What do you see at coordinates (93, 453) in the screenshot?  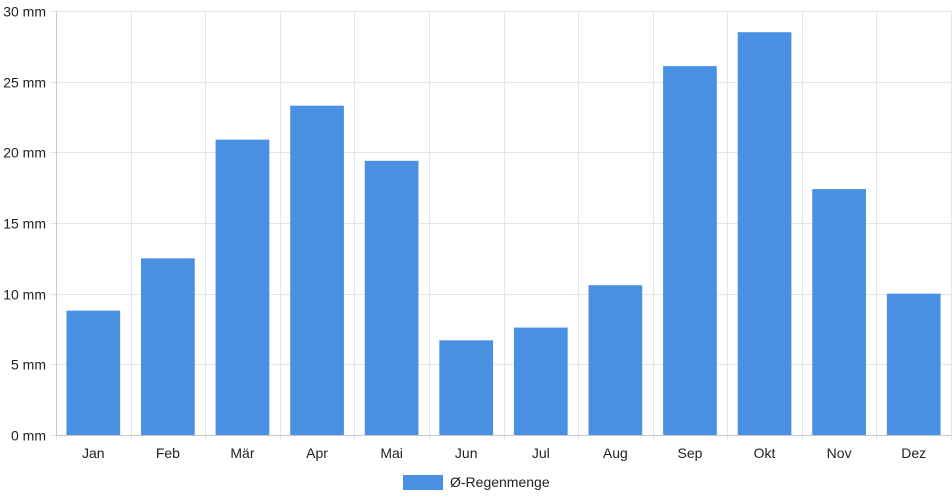 I see `x-tick-label: Jan` at bounding box center [93, 453].